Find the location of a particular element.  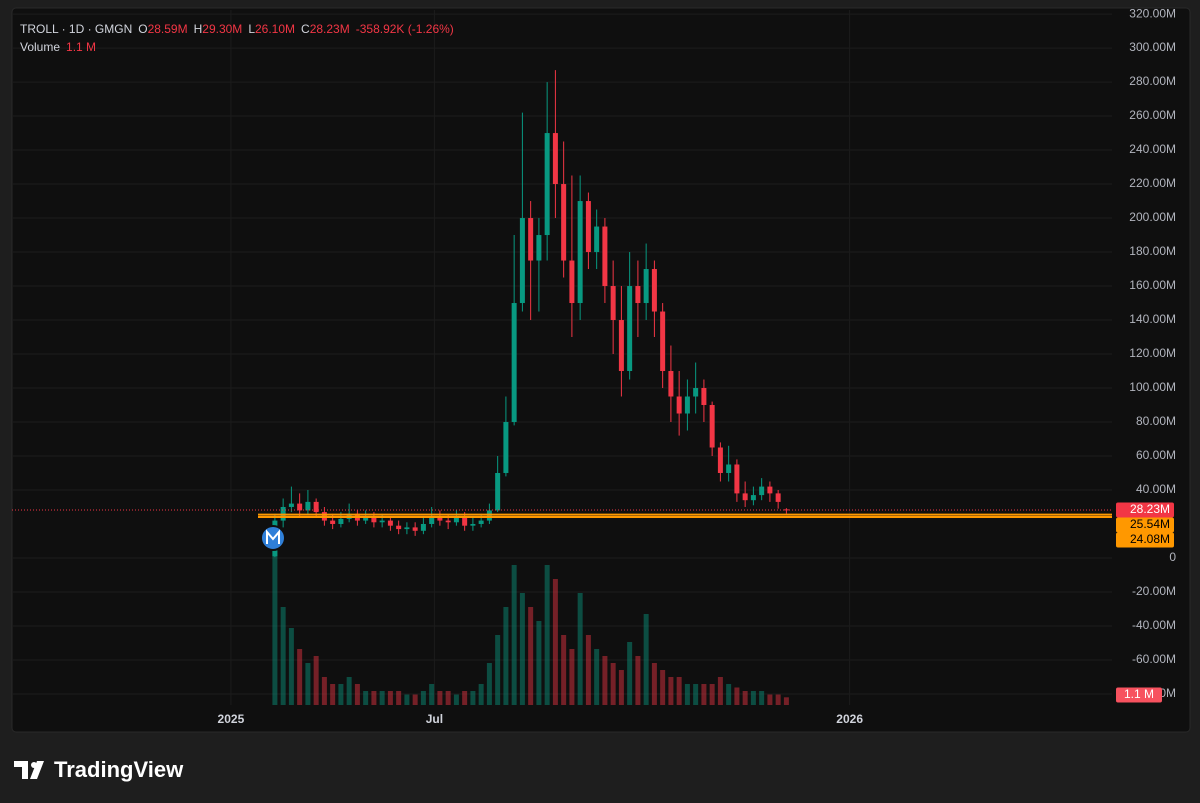

y-tick-label: 140.00M is located at coordinates (1152, 319).